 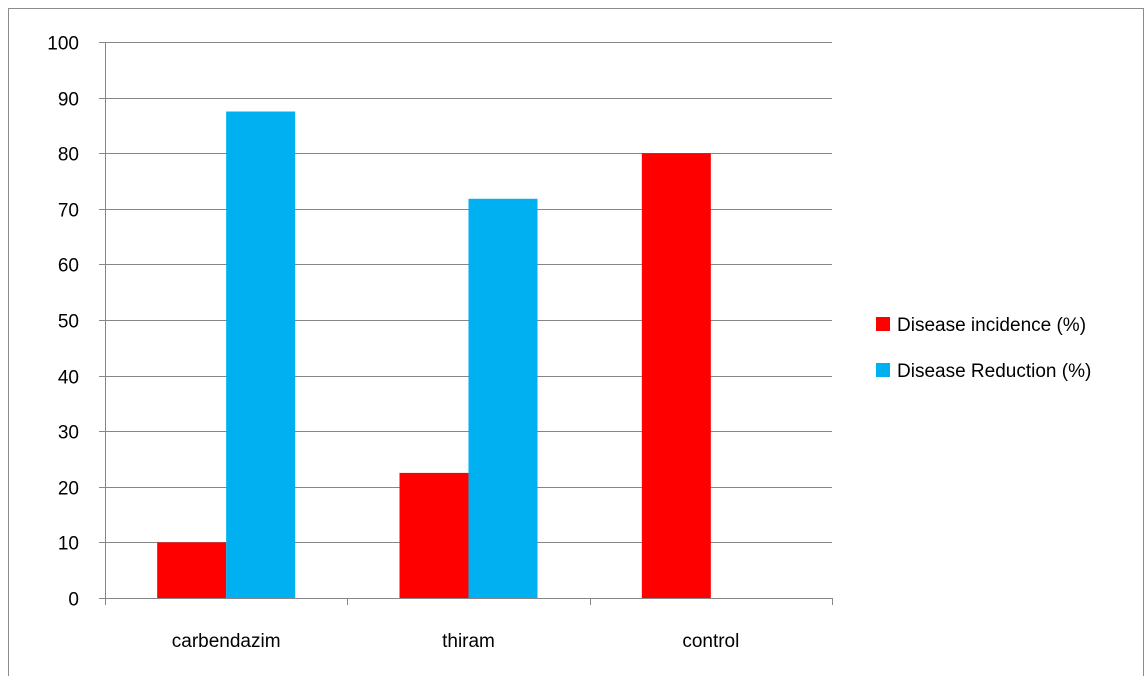 What do you see at coordinates (68, 433) in the screenshot?
I see `y-tick-label: 30` at bounding box center [68, 433].